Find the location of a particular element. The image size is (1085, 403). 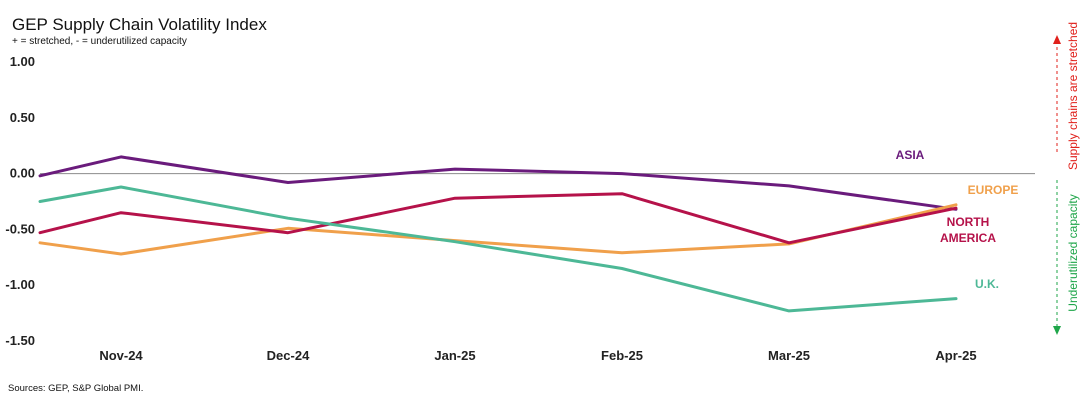

x-tick-label: Dec-24 is located at coordinates (288, 355).